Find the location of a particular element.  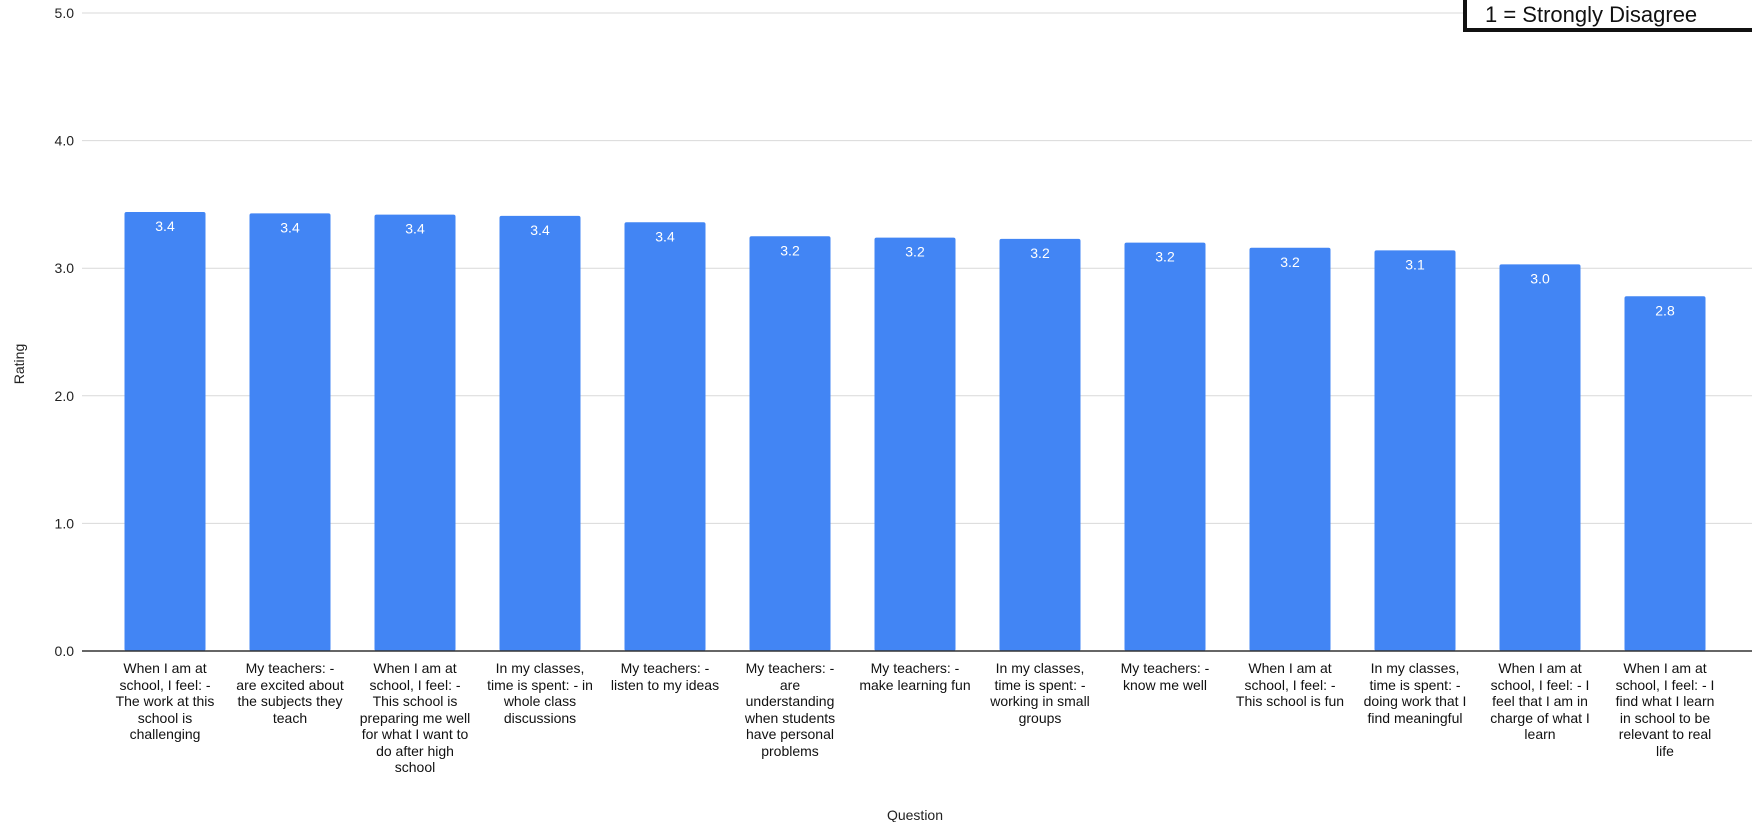

x-tick-label-line: teach is located at coordinates (290, 717).